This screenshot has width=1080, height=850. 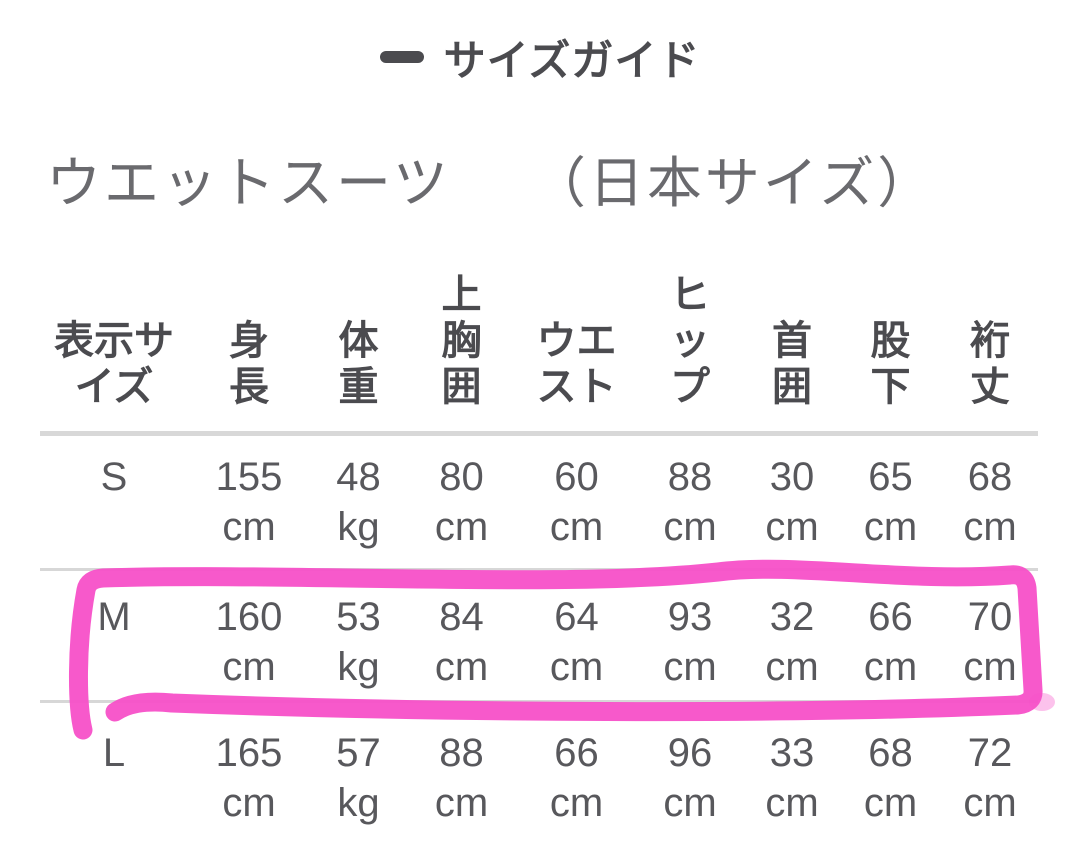 What do you see at coordinates (114, 753) in the screenshot?
I see `size-label-l: L` at bounding box center [114, 753].